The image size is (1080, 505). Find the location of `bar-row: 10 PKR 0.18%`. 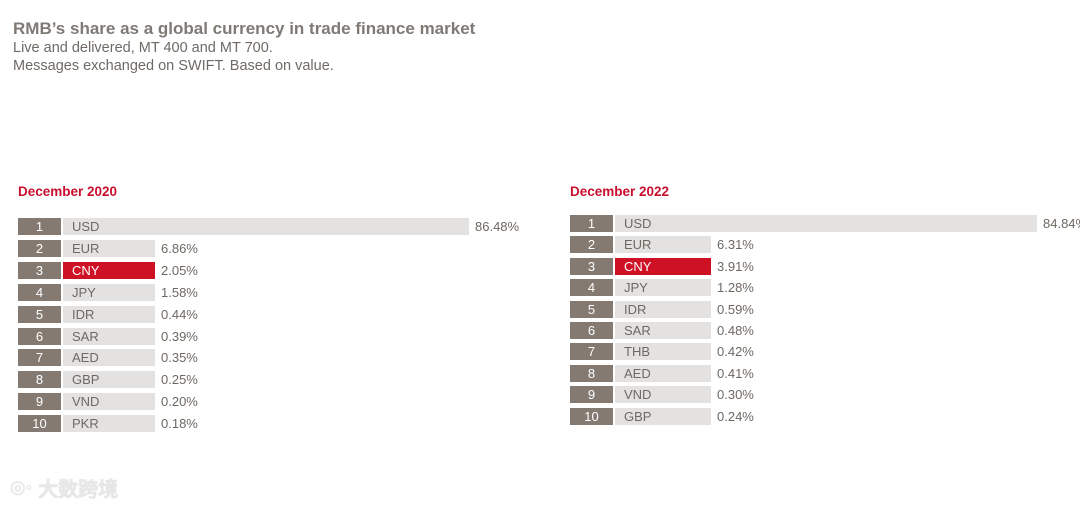

bar-row: 10 PKR 0.18% is located at coordinates (121, 424).